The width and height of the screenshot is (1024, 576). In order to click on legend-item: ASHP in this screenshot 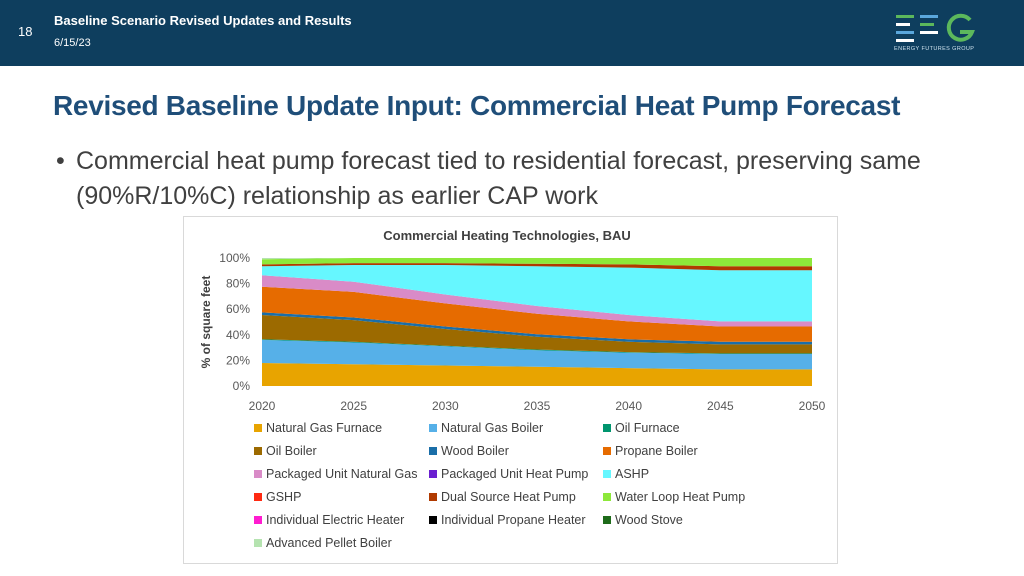, I will do `click(626, 474)`.